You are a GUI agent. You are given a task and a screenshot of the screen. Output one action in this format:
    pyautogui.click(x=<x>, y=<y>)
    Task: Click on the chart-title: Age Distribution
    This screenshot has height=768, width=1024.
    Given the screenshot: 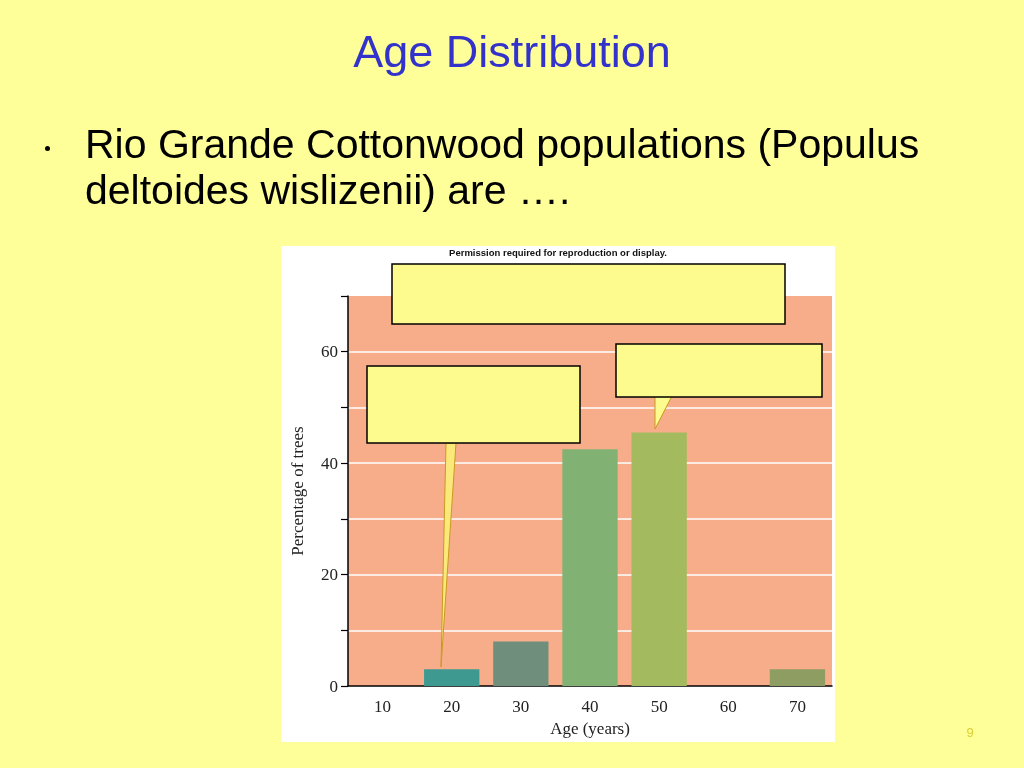 What is the action you would take?
    pyautogui.click(x=512, y=52)
    